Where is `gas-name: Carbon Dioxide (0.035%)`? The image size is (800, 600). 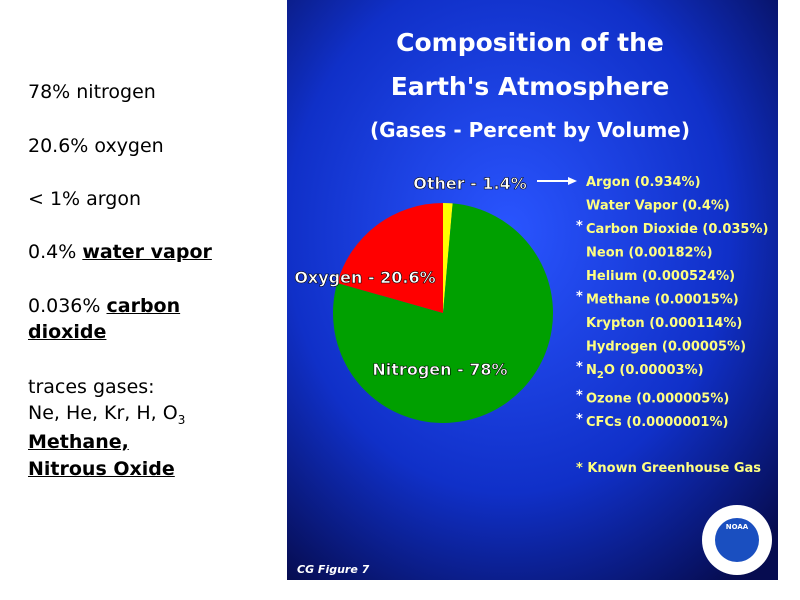 gas-name: Carbon Dioxide (0.035%) is located at coordinates (677, 229).